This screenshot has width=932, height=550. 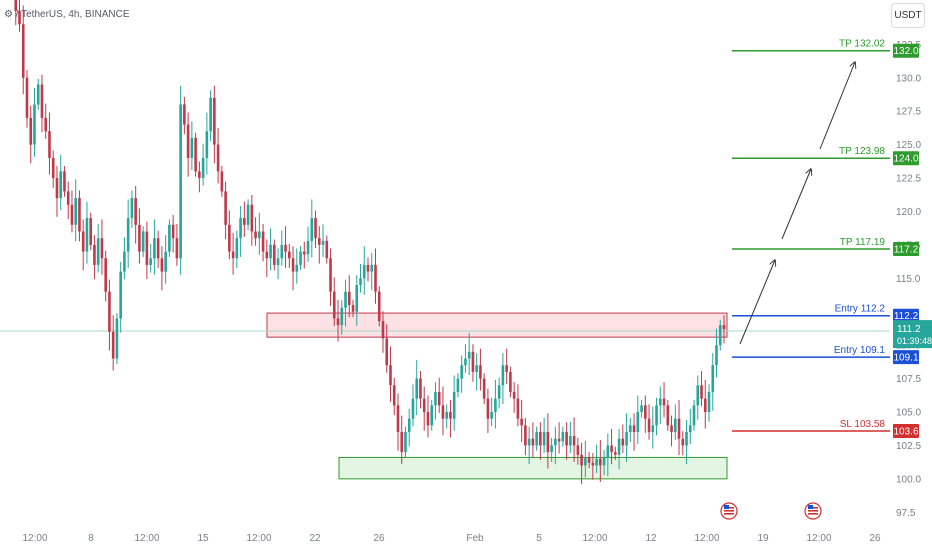 What do you see at coordinates (863, 242) in the screenshot?
I see `tp-label-2: TP 117.19` at bounding box center [863, 242].